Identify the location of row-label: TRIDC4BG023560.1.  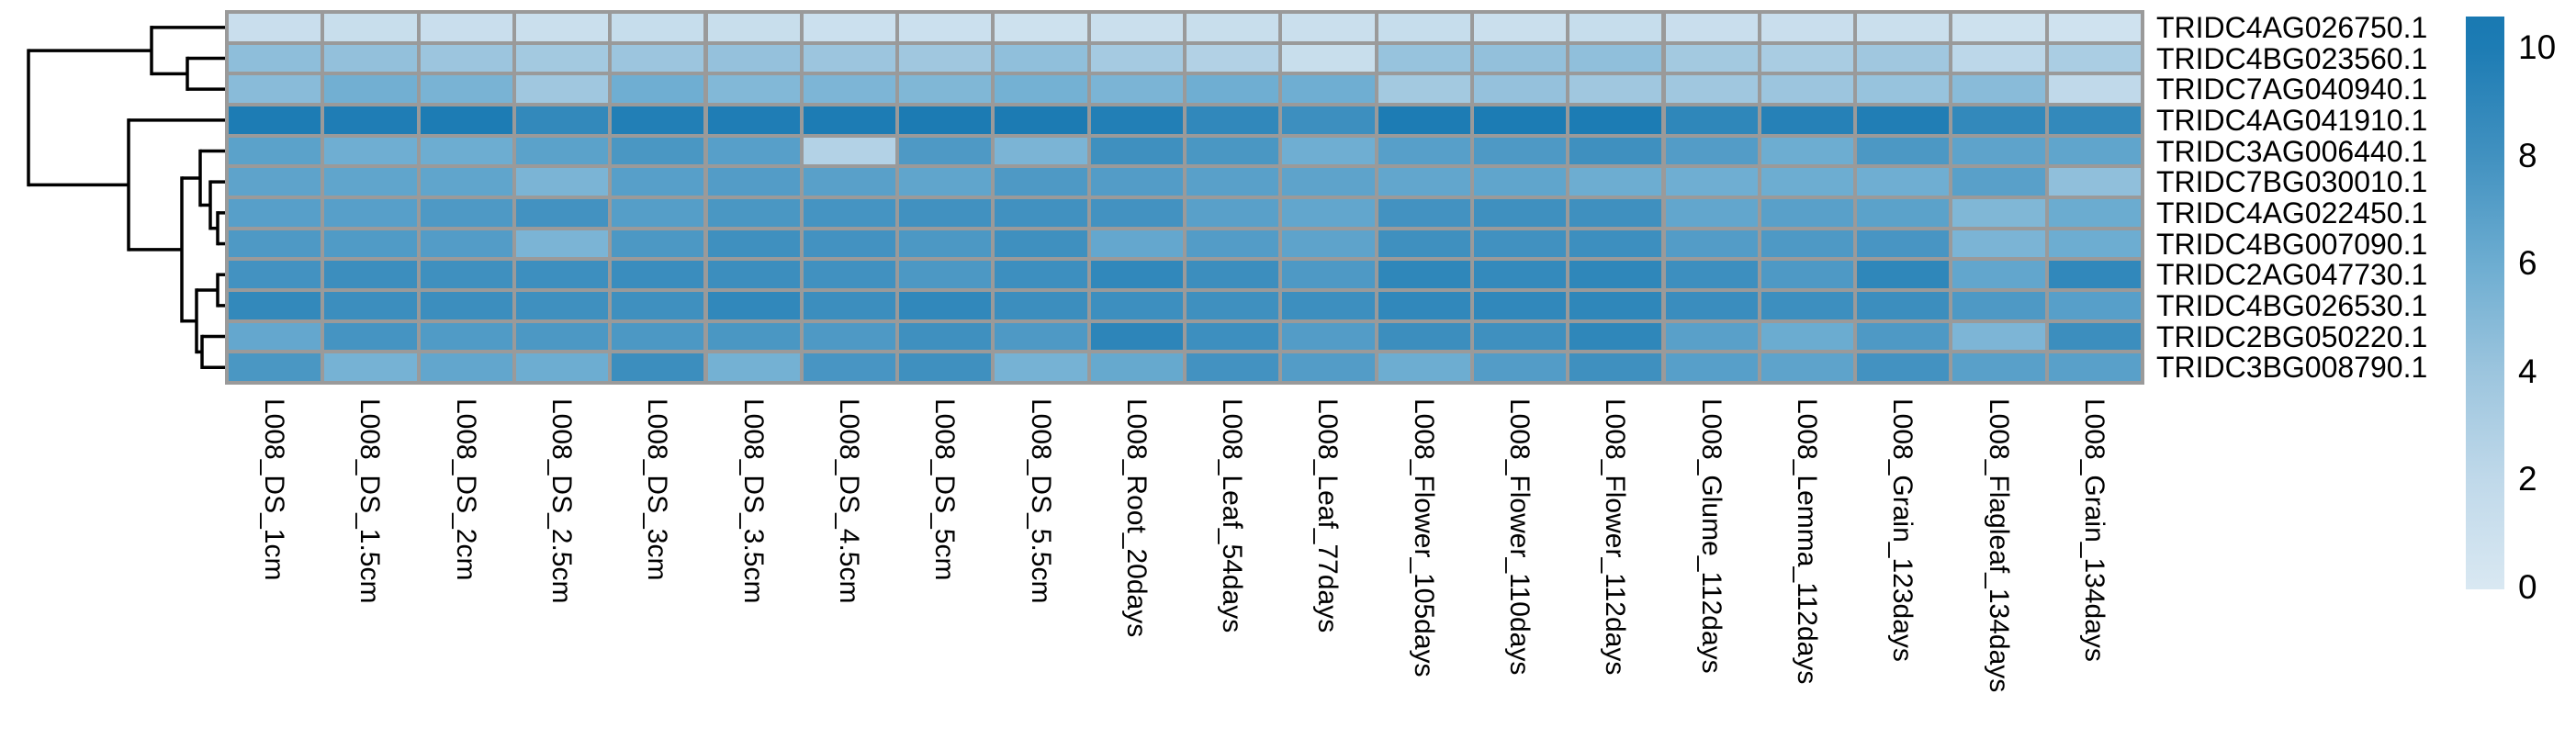
(2292, 58).